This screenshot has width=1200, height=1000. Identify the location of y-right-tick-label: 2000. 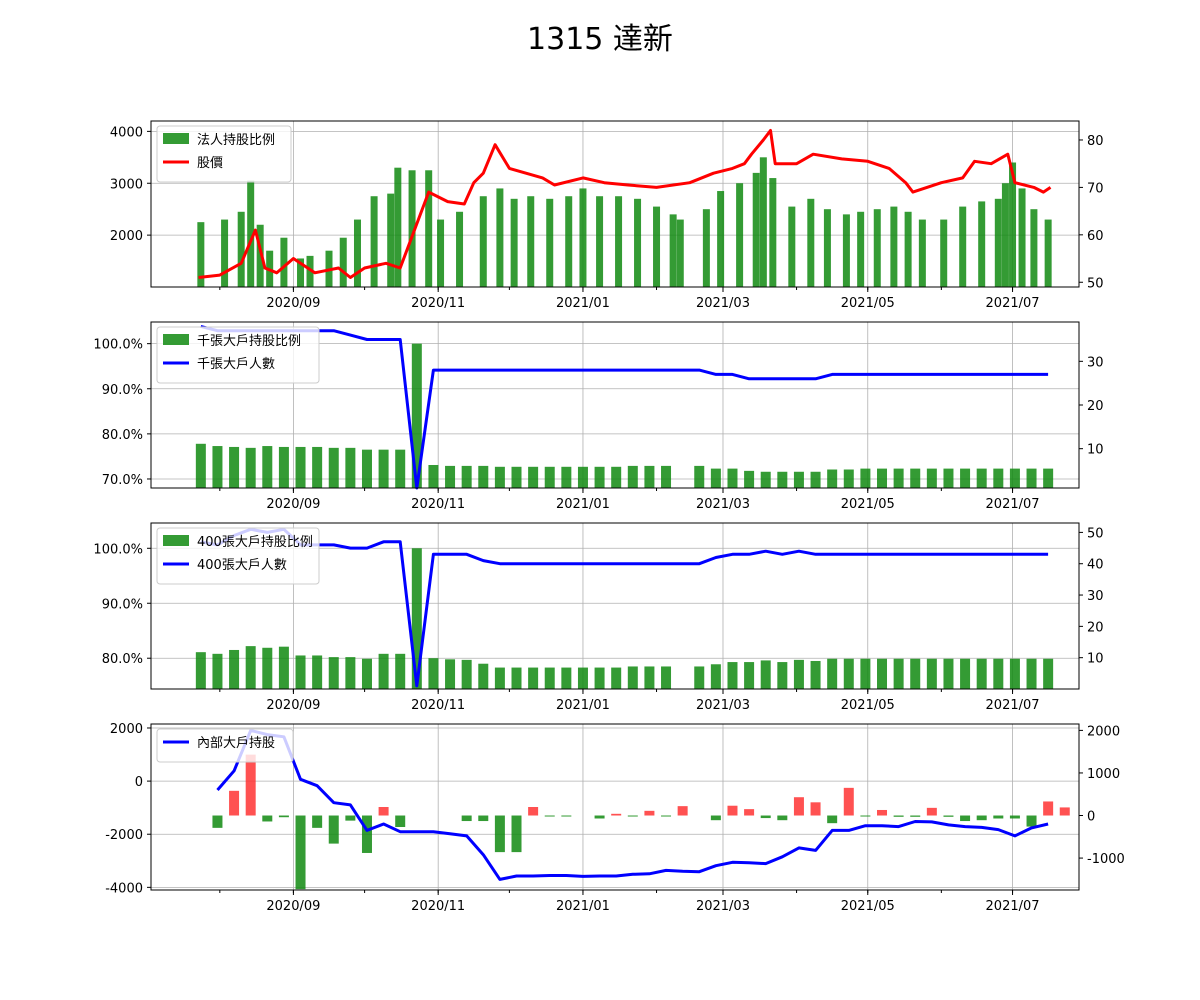
(1103, 731).